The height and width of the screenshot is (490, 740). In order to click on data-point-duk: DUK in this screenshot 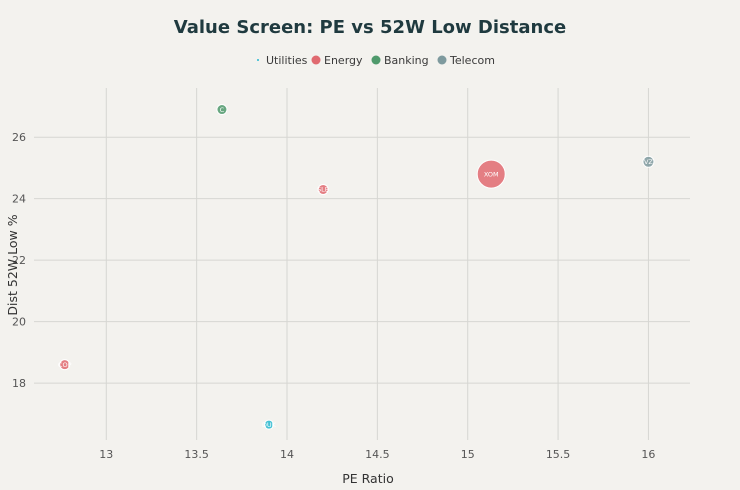, I will do `click(269, 424)`.